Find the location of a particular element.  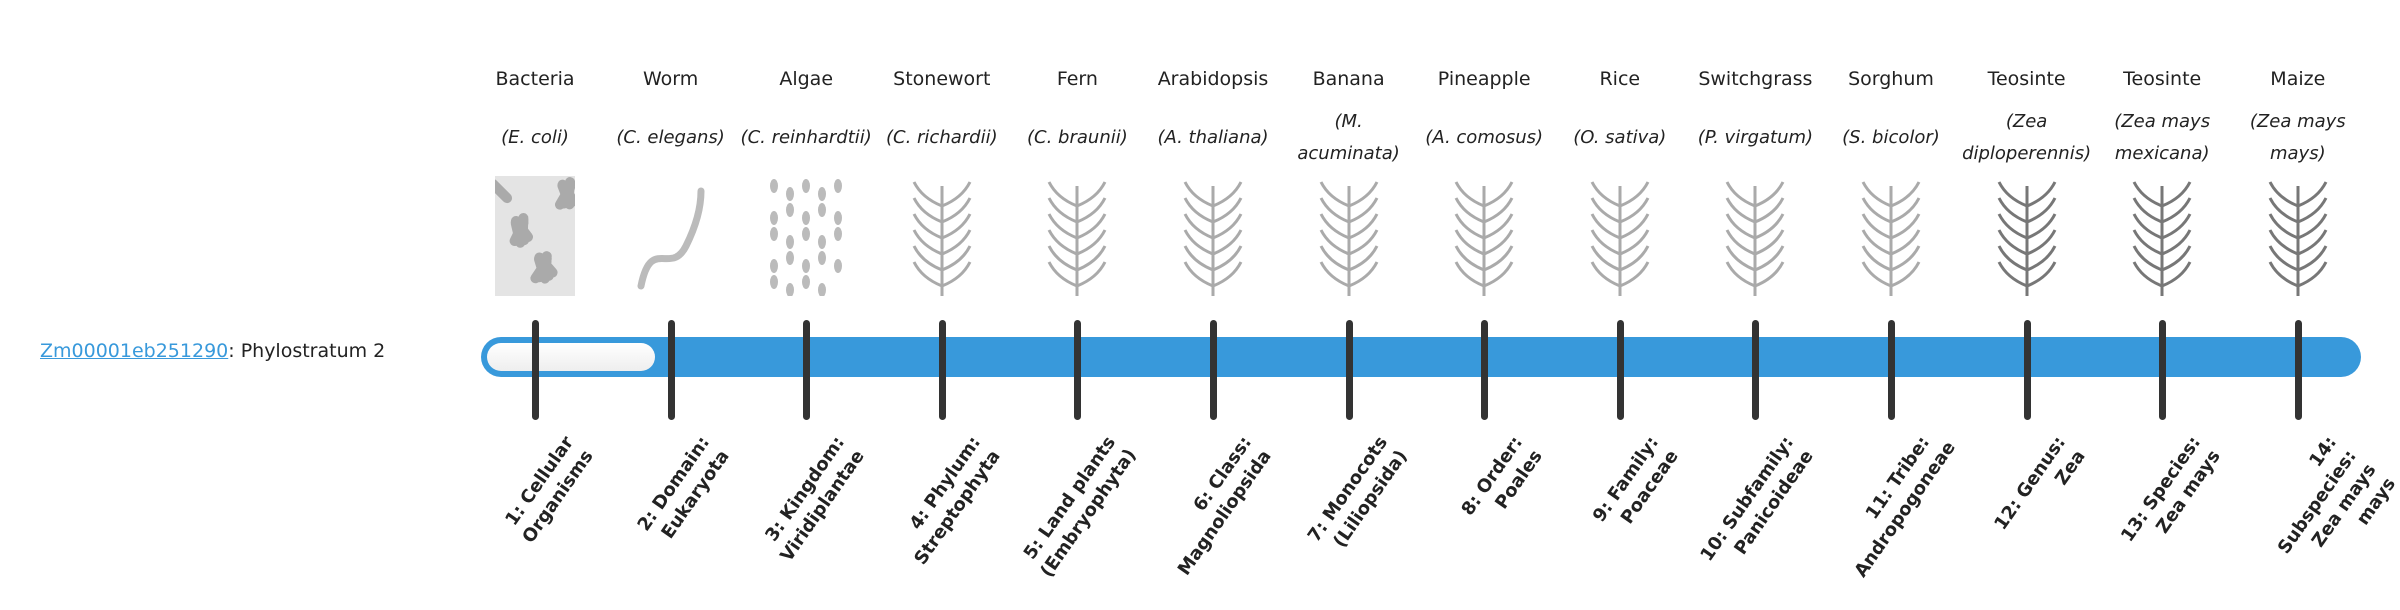

phylostratum-text: : Phylostratum 2 is located at coordinates (307, 351).